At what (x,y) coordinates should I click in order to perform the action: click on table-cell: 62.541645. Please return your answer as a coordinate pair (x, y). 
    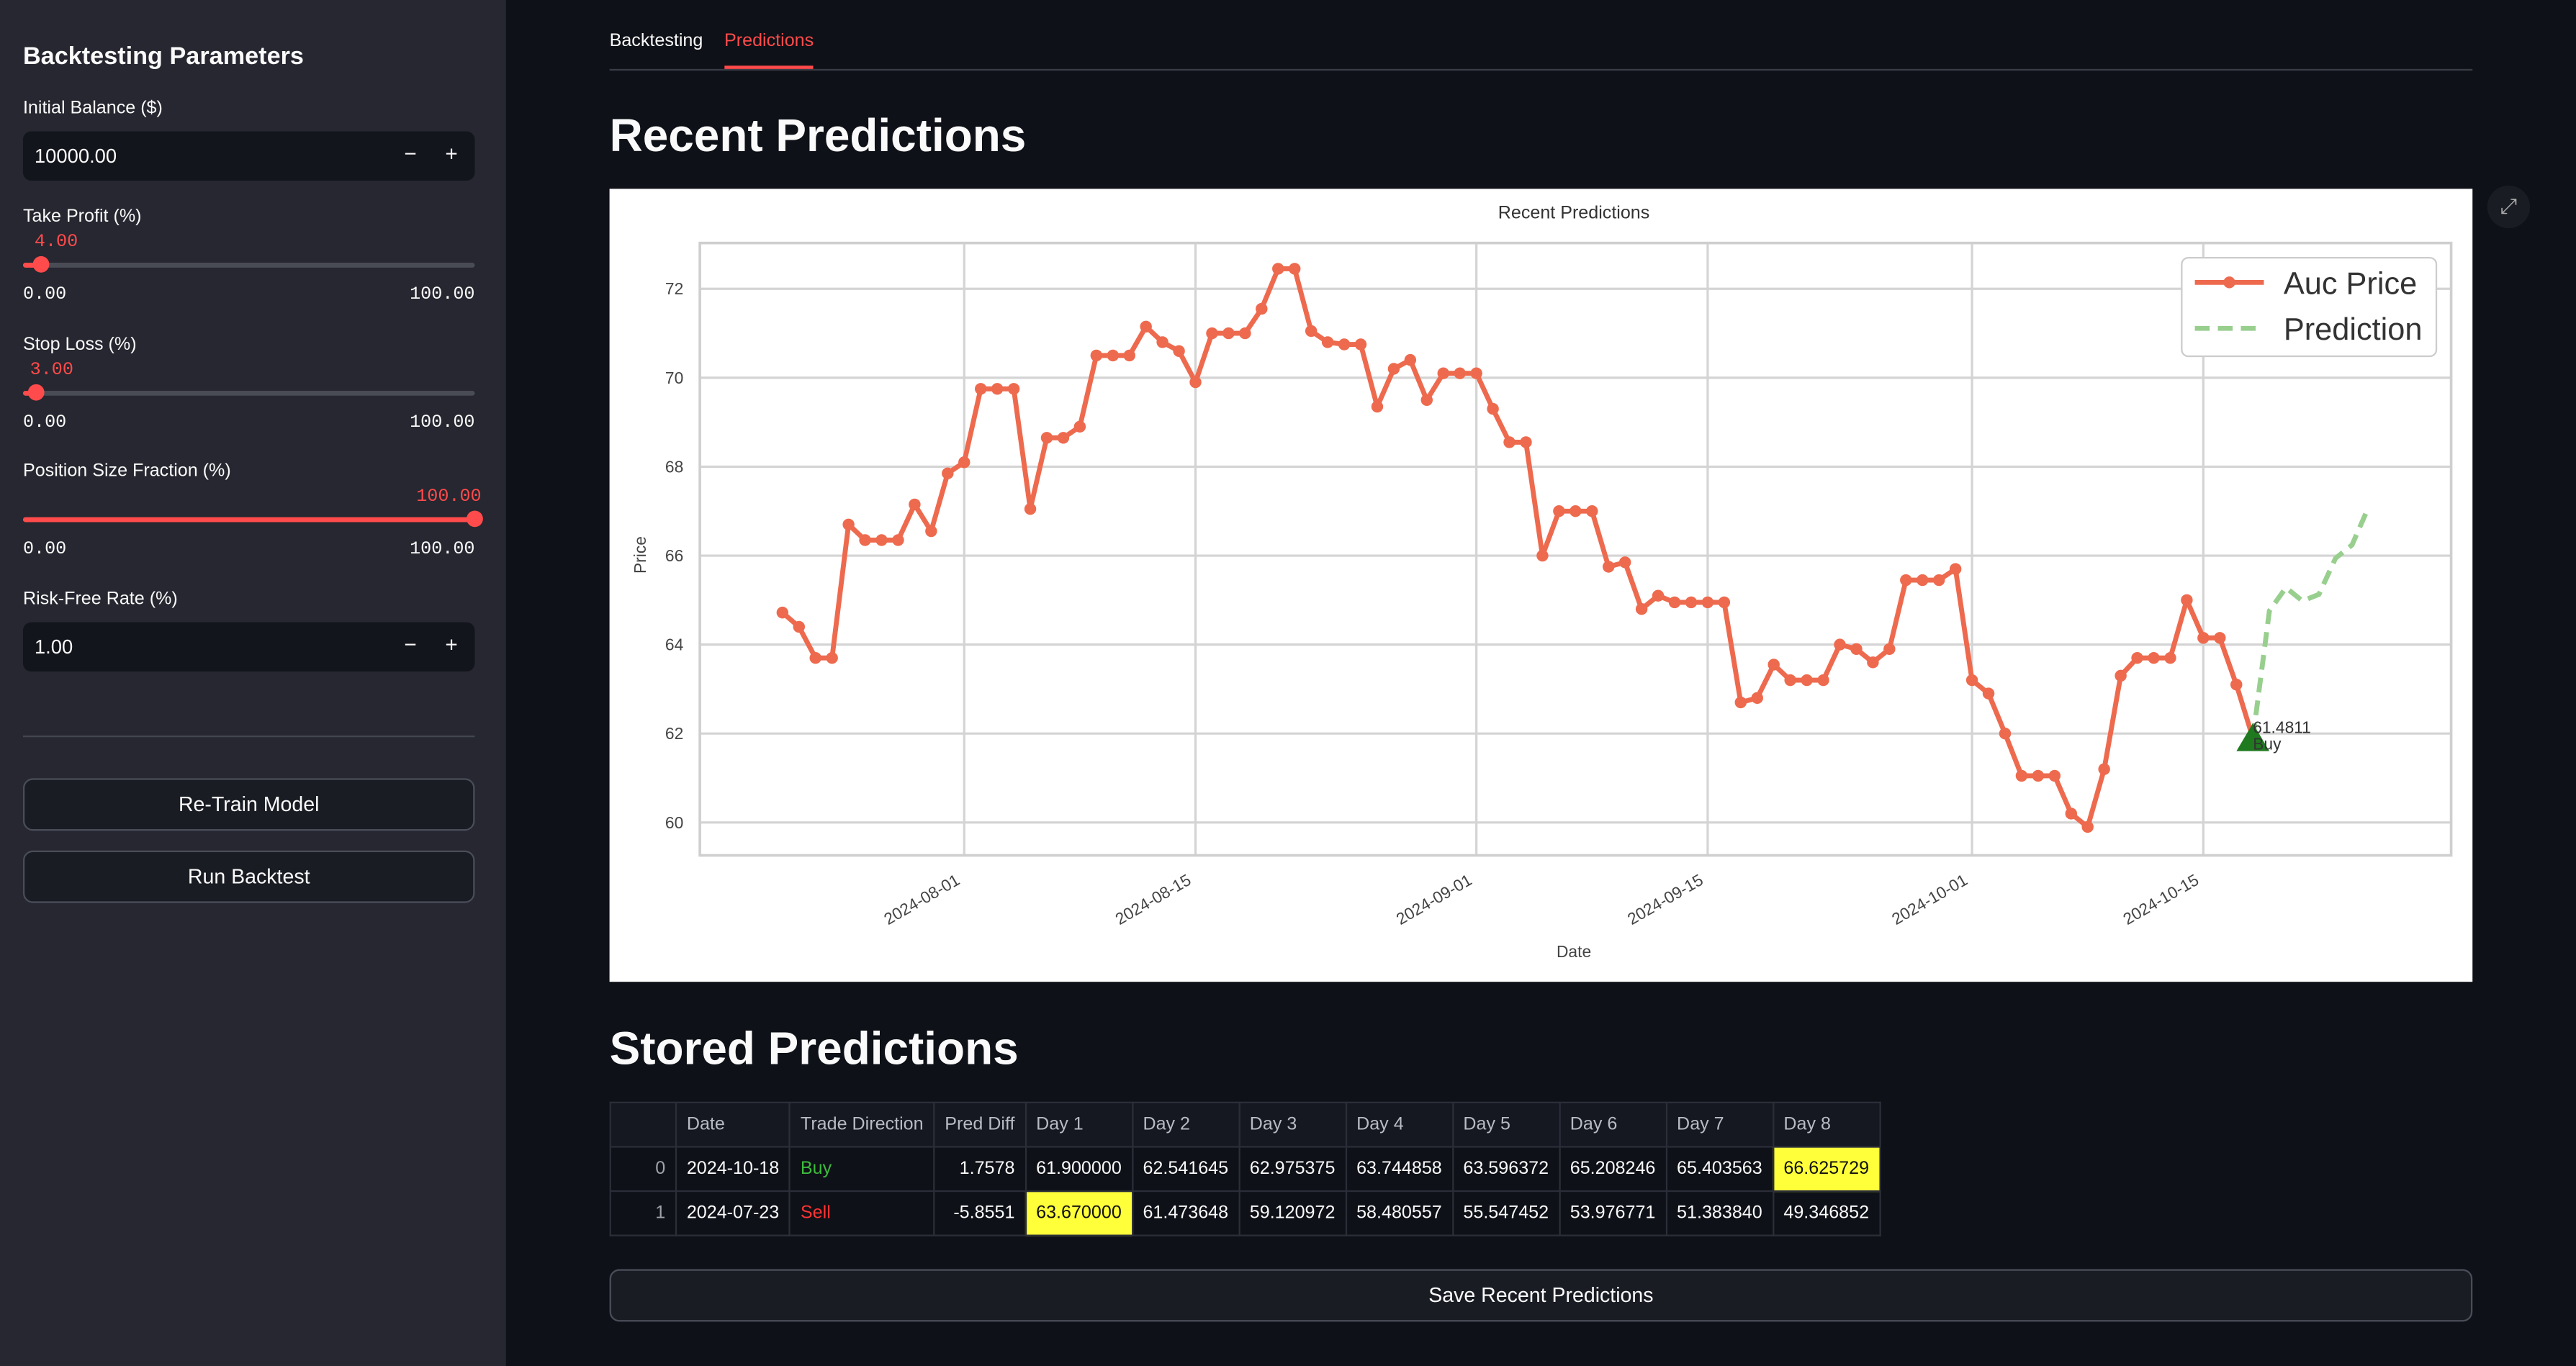
    Looking at the image, I should click on (1185, 1169).